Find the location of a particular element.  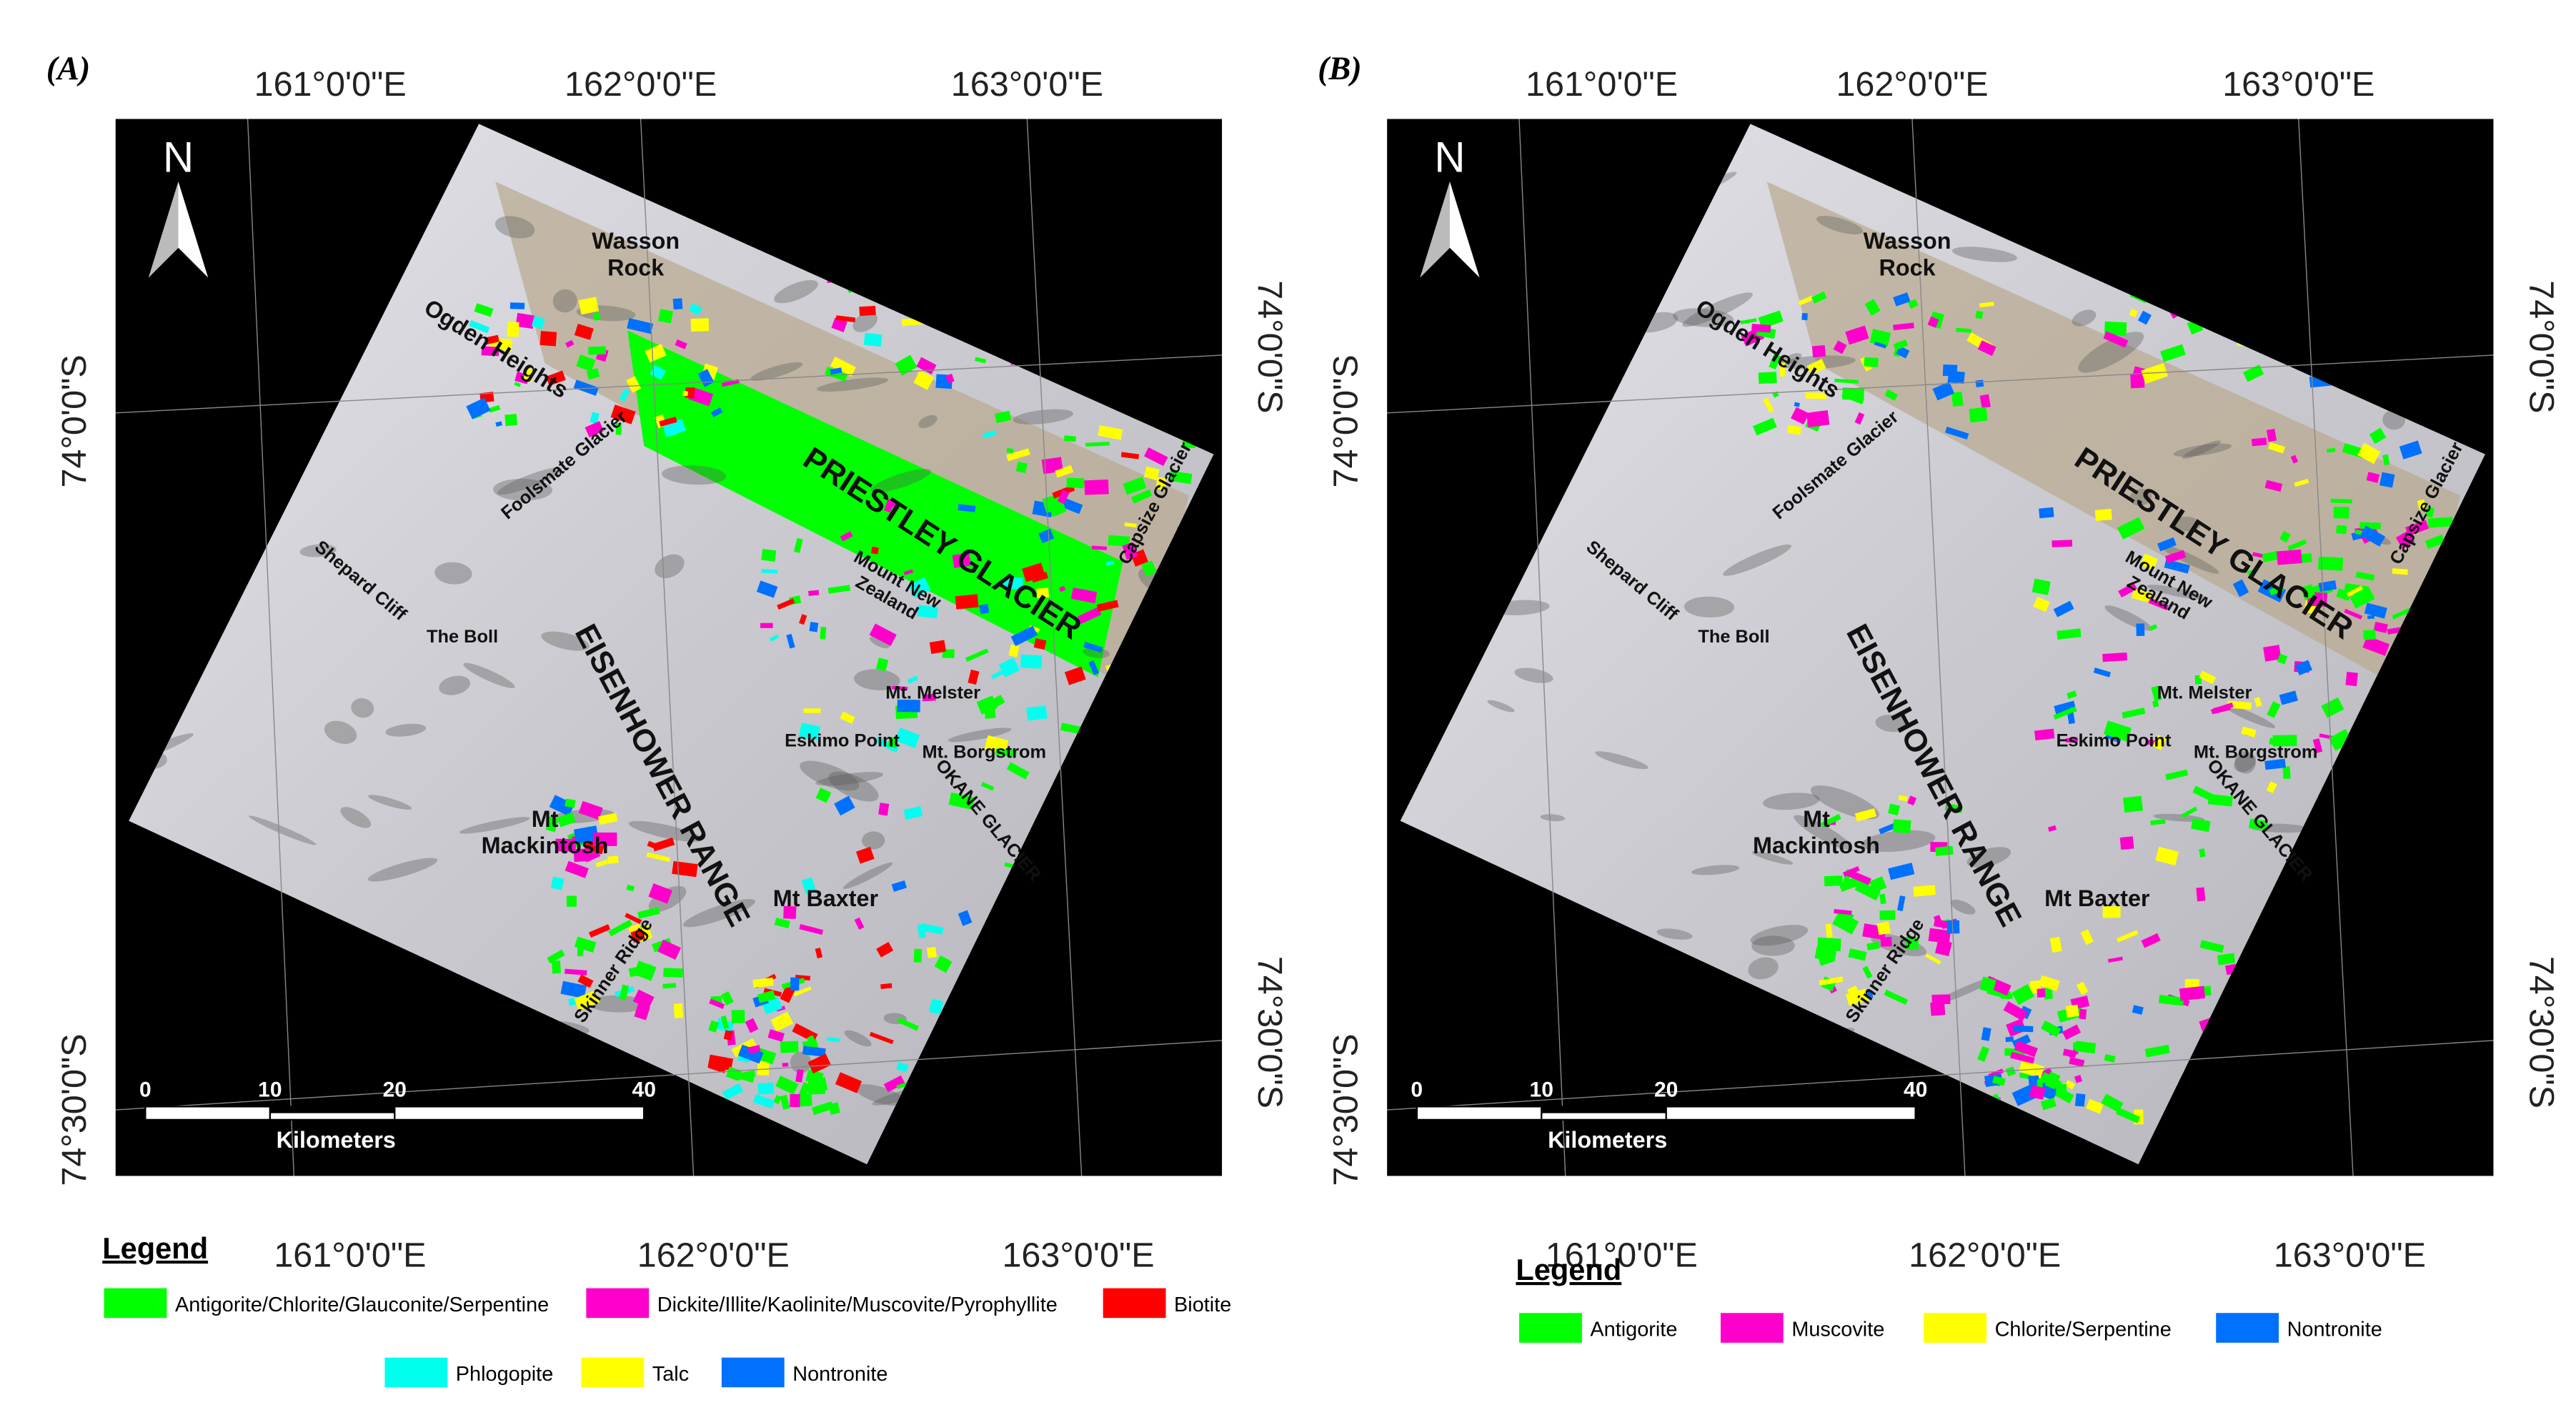

place-label: Eskimo Point is located at coordinates (842, 740).